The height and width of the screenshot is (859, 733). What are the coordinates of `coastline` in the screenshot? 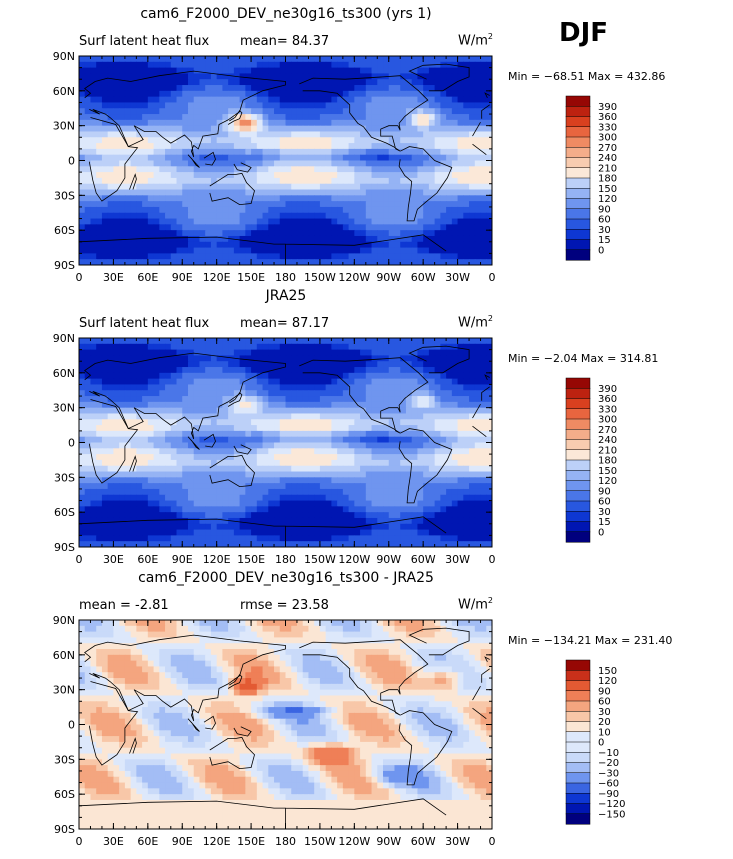 It's located at (242, 167).